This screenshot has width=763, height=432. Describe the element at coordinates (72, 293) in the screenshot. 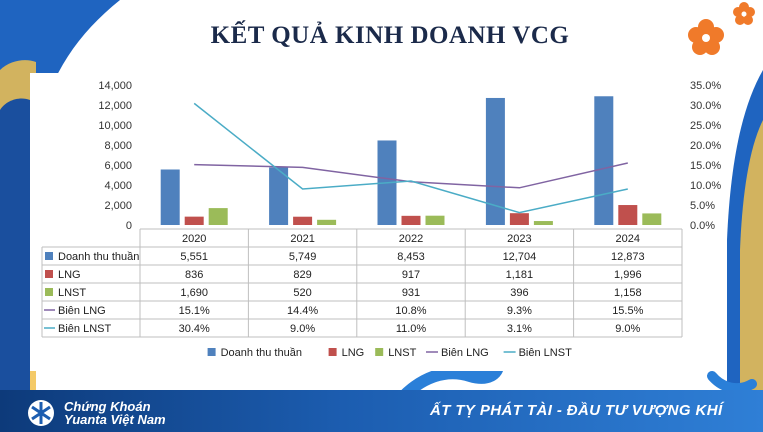

I see `table-series-name: LNST` at that location.